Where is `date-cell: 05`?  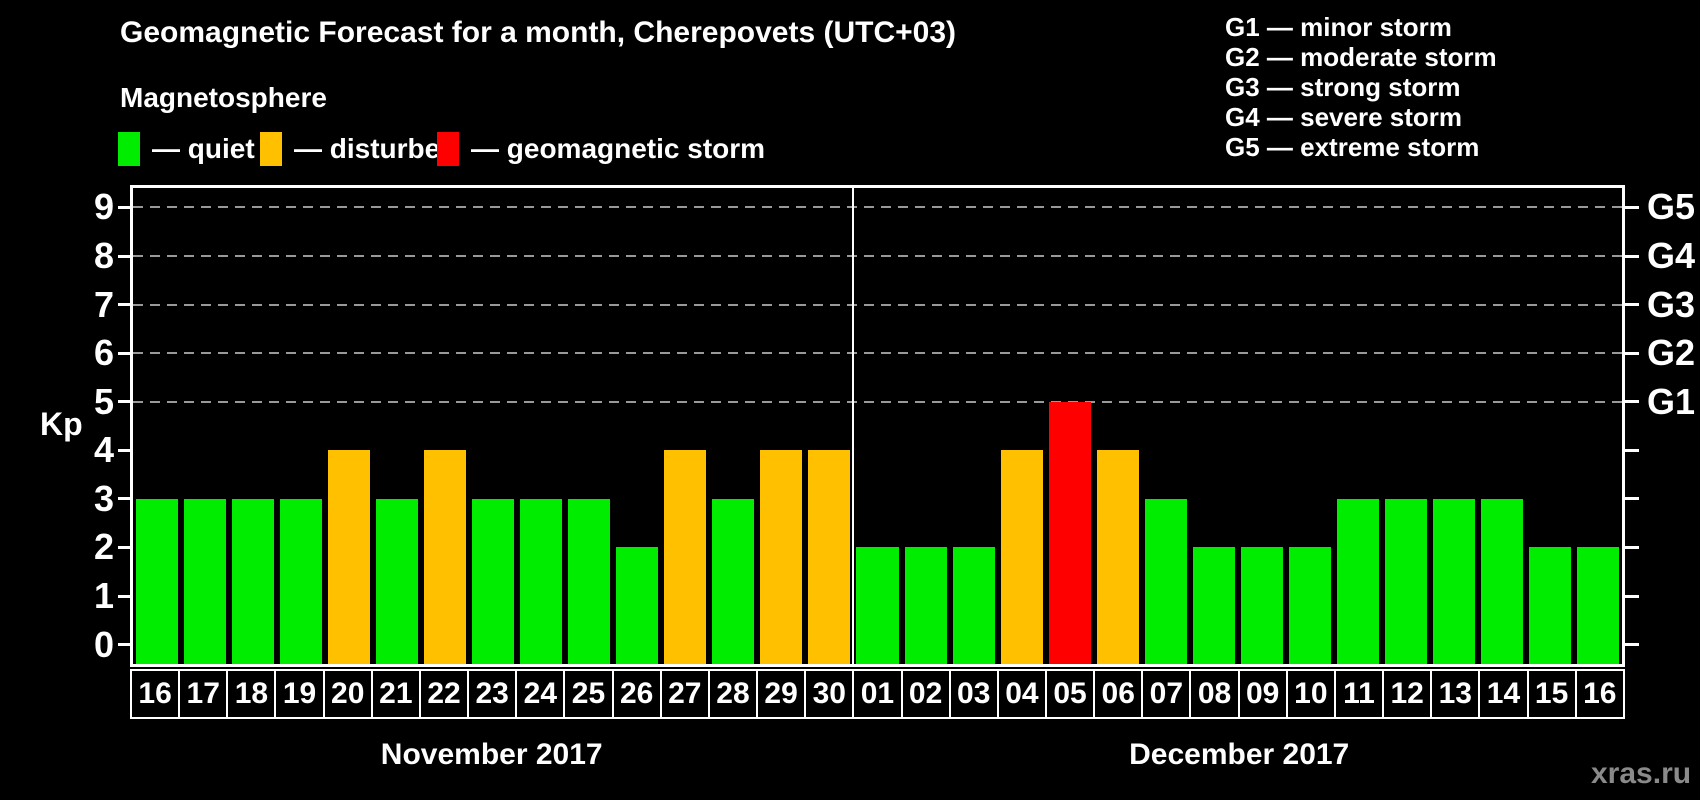
date-cell: 05 is located at coordinates (1070, 694).